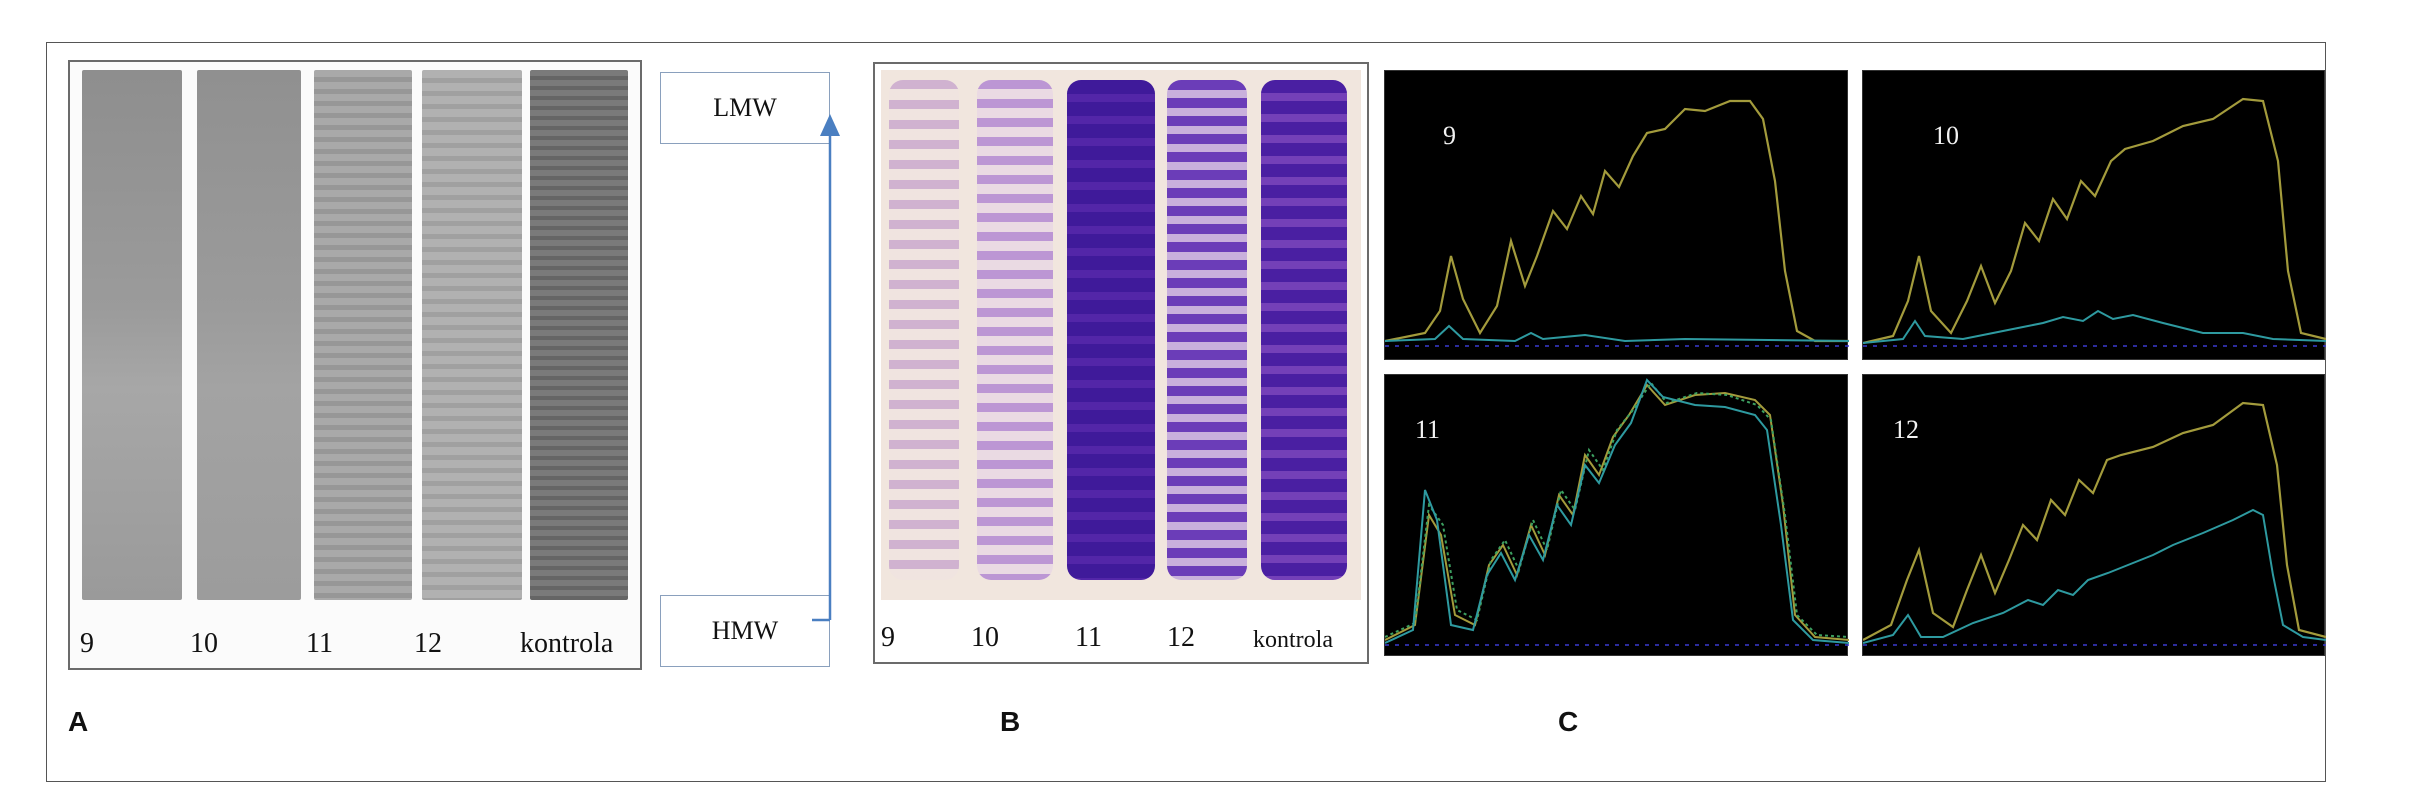  I want to click on gel-a-label-kontrola: kontrola, so click(567, 643).